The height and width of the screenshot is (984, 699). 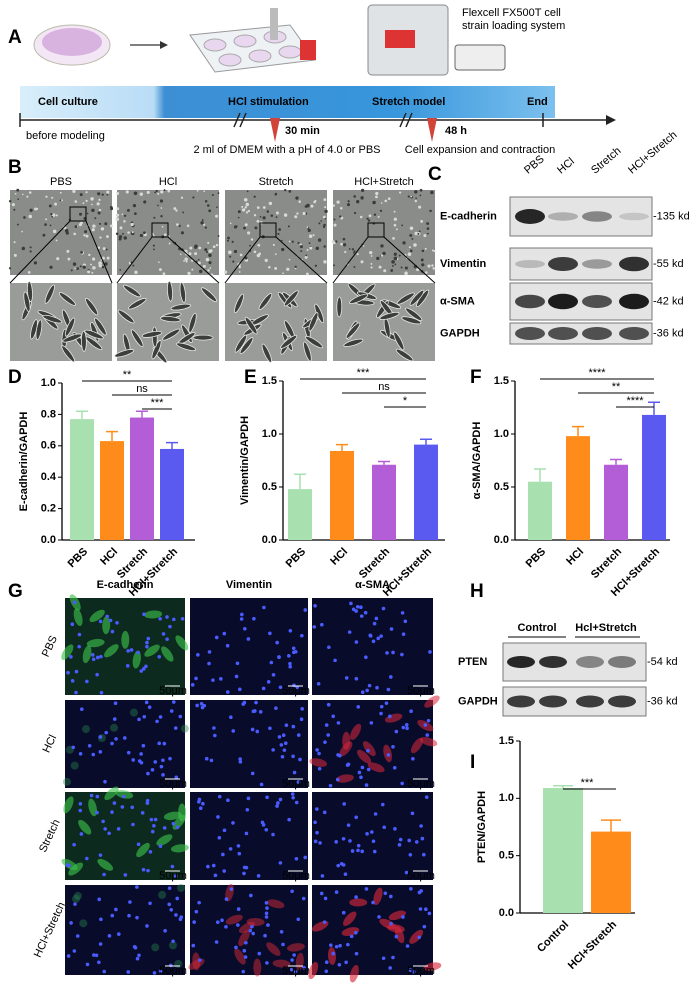 I want to click on band, so click(x=634, y=301).